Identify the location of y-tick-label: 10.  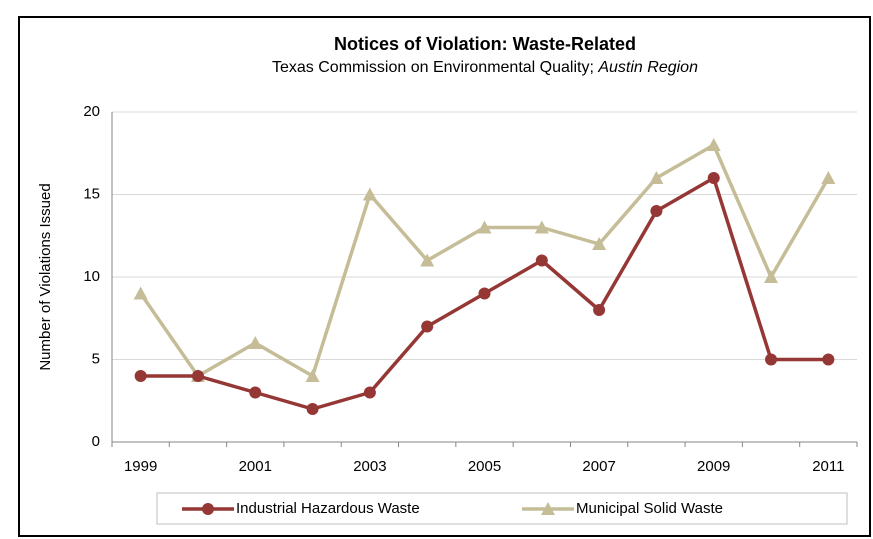
(91, 276).